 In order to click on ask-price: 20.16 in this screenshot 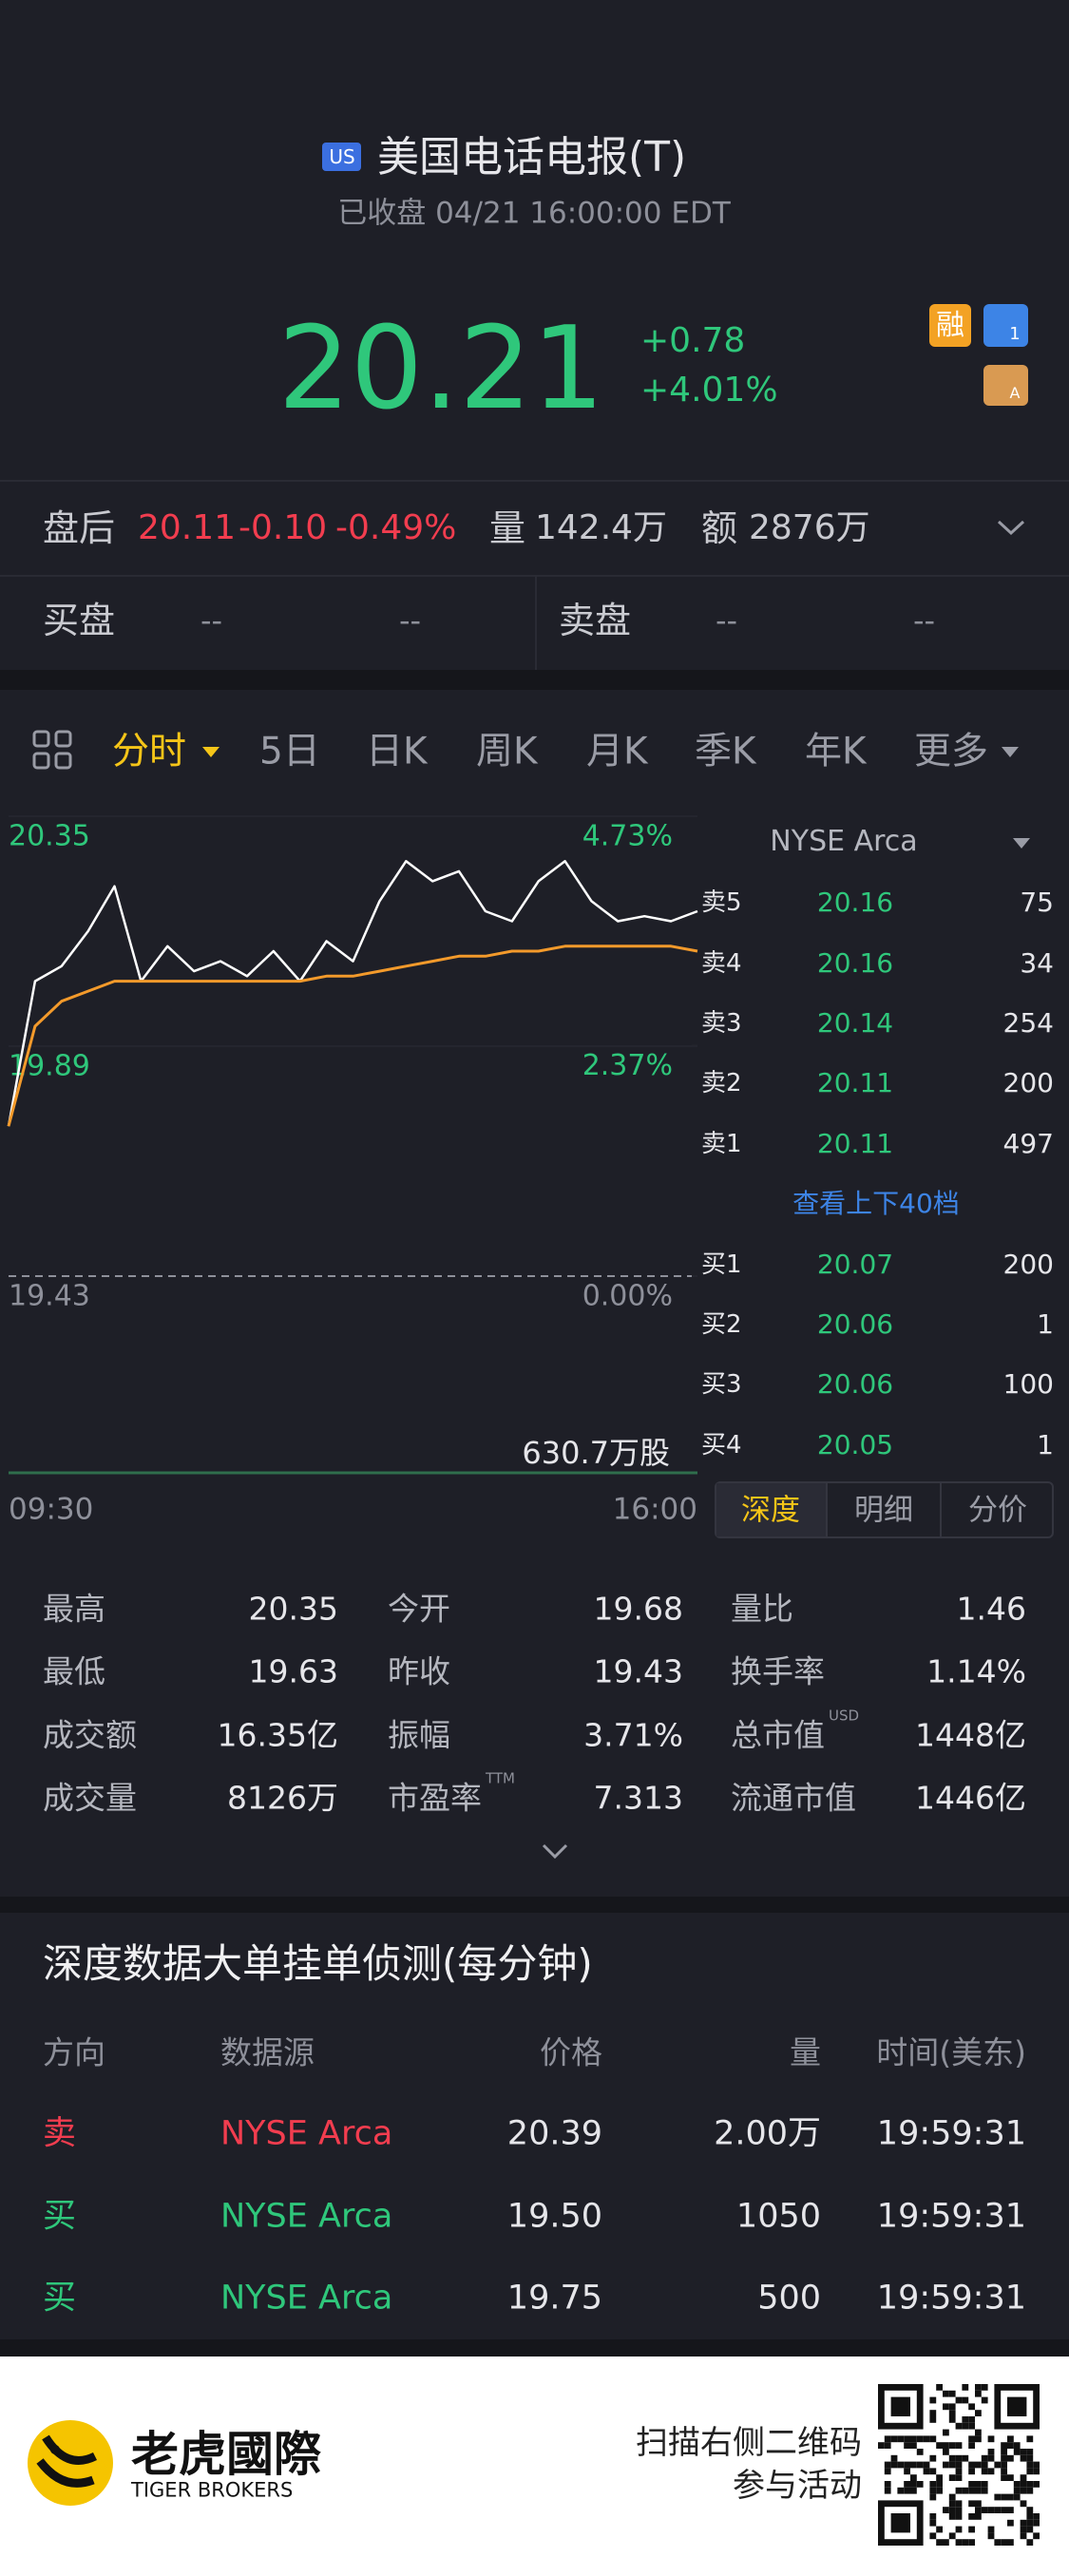, I will do `click(855, 902)`.